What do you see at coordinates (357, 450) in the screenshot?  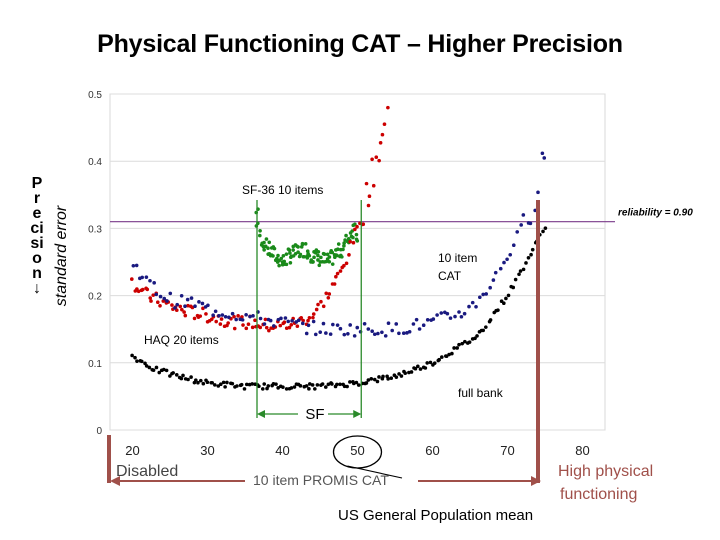 I see `x-tick-label: 50` at bounding box center [357, 450].